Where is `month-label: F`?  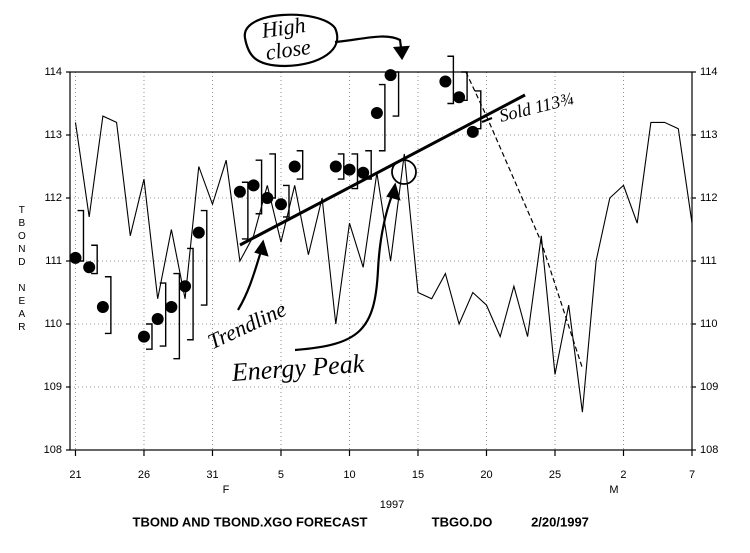 month-label: F is located at coordinates (226, 490).